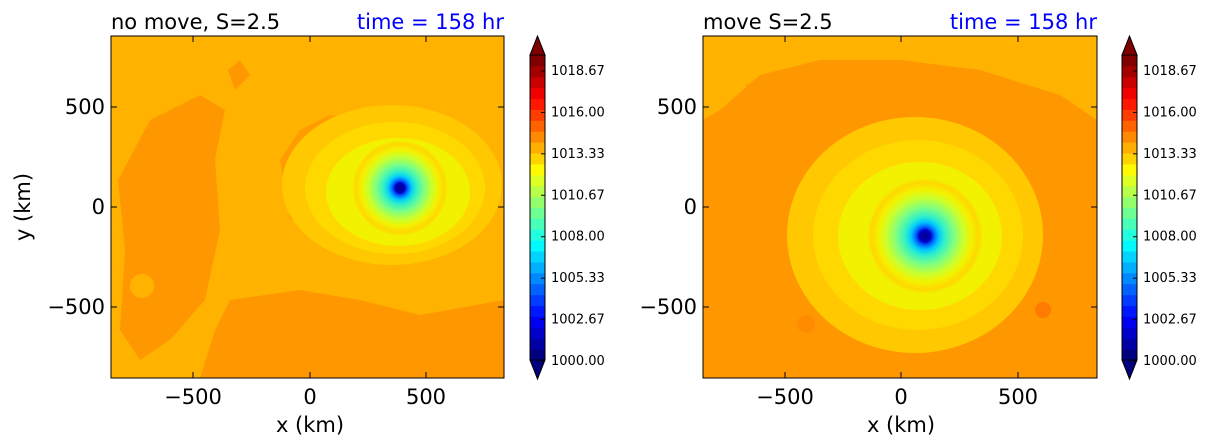 Image resolution: width=1207 pixels, height=448 pixels. What do you see at coordinates (925, 236) in the screenshot?
I see `vortex-core` at bounding box center [925, 236].